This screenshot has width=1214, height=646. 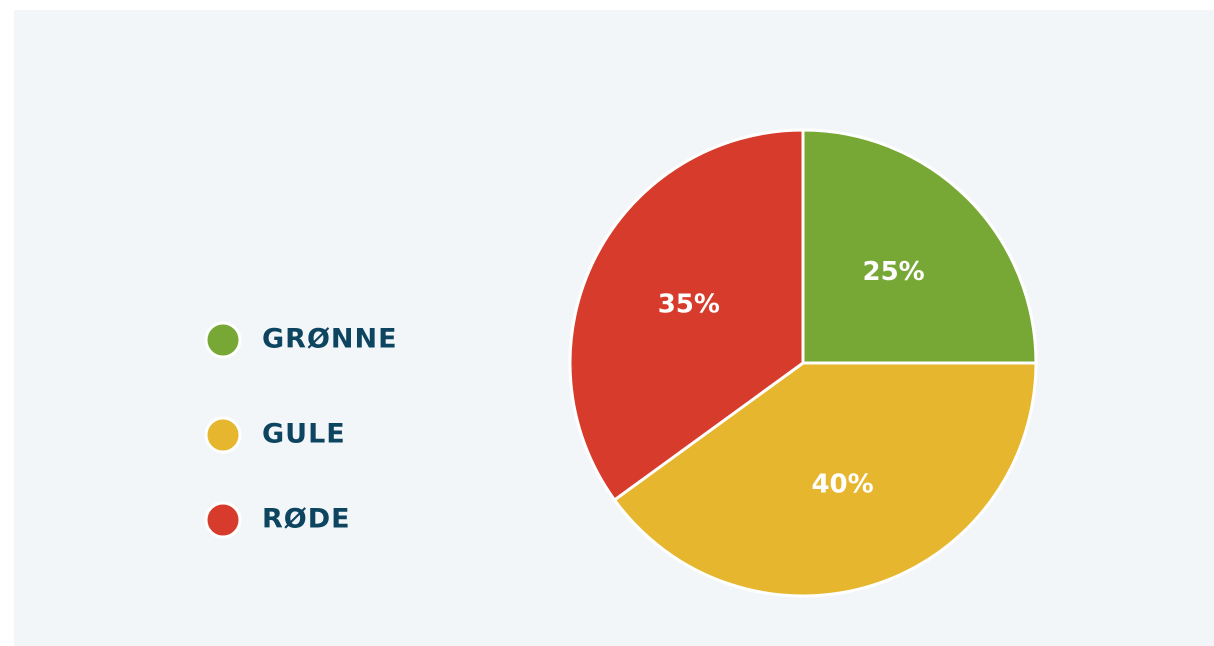 What do you see at coordinates (689, 304) in the screenshot?
I see `slice-label: 35%` at bounding box center [689, 304].